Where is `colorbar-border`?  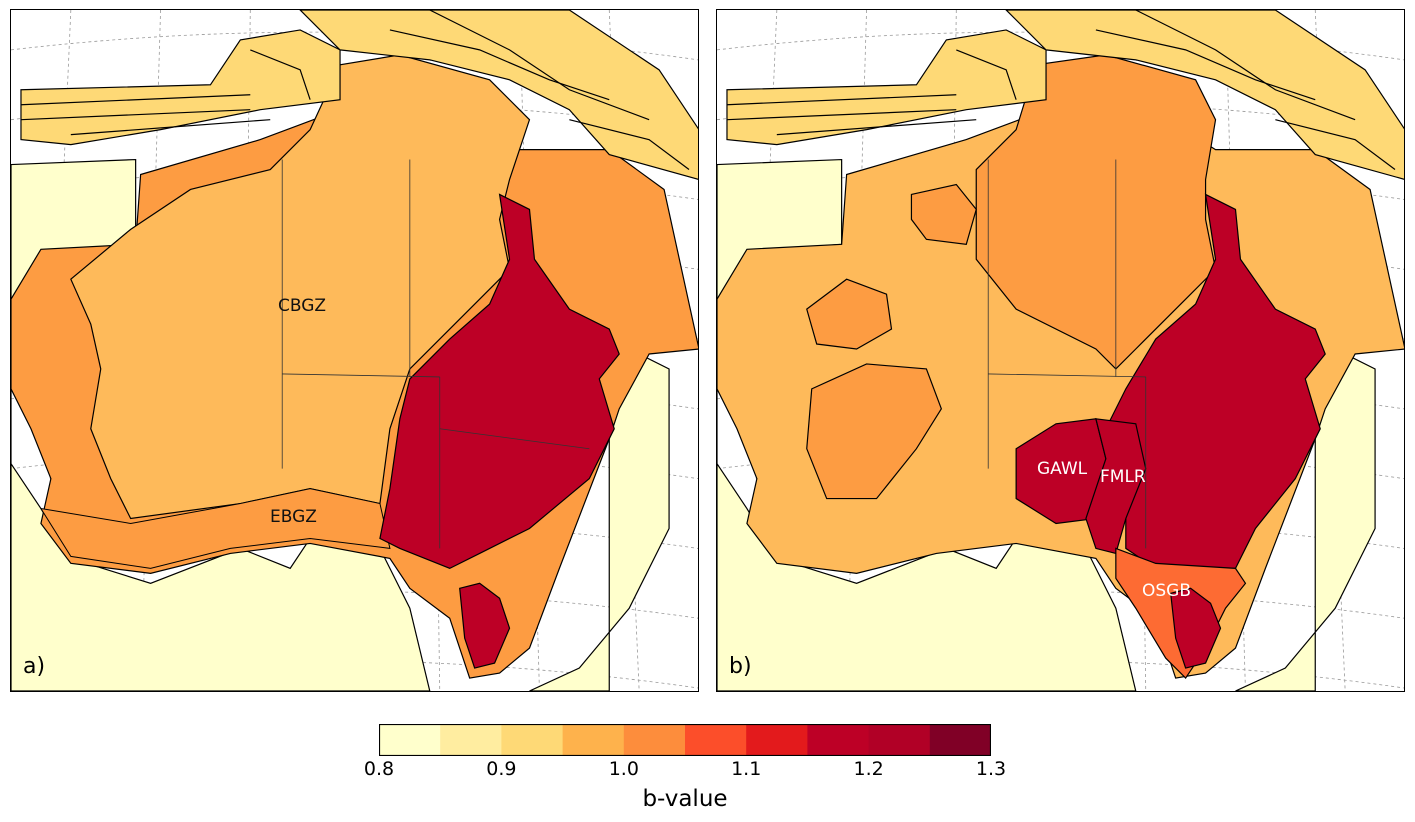 colorbar-border is located at coordinates (685, 740).